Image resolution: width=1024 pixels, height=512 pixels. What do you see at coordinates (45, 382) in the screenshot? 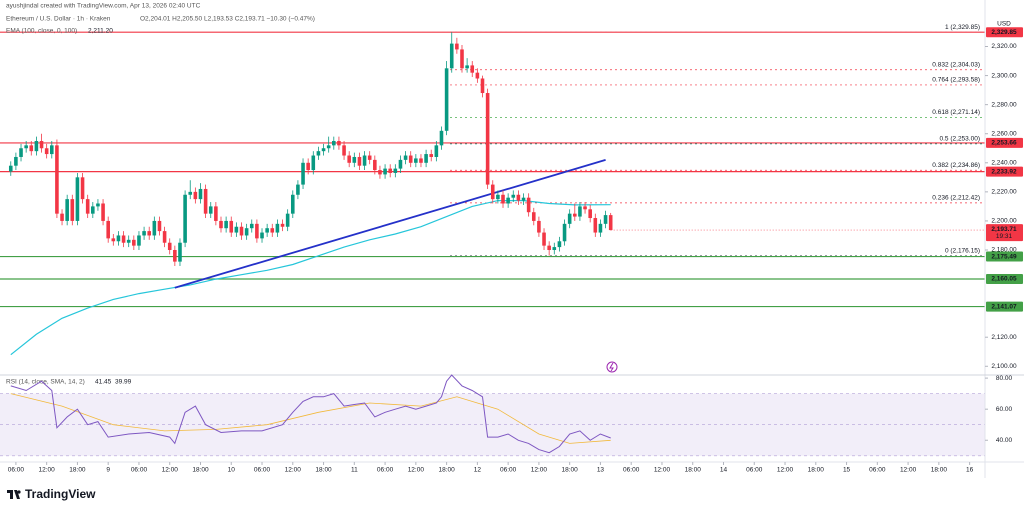
I see `rsi-legend: RSI (14, close, SMA, 14, 2)` at bounding box center [45, 382].